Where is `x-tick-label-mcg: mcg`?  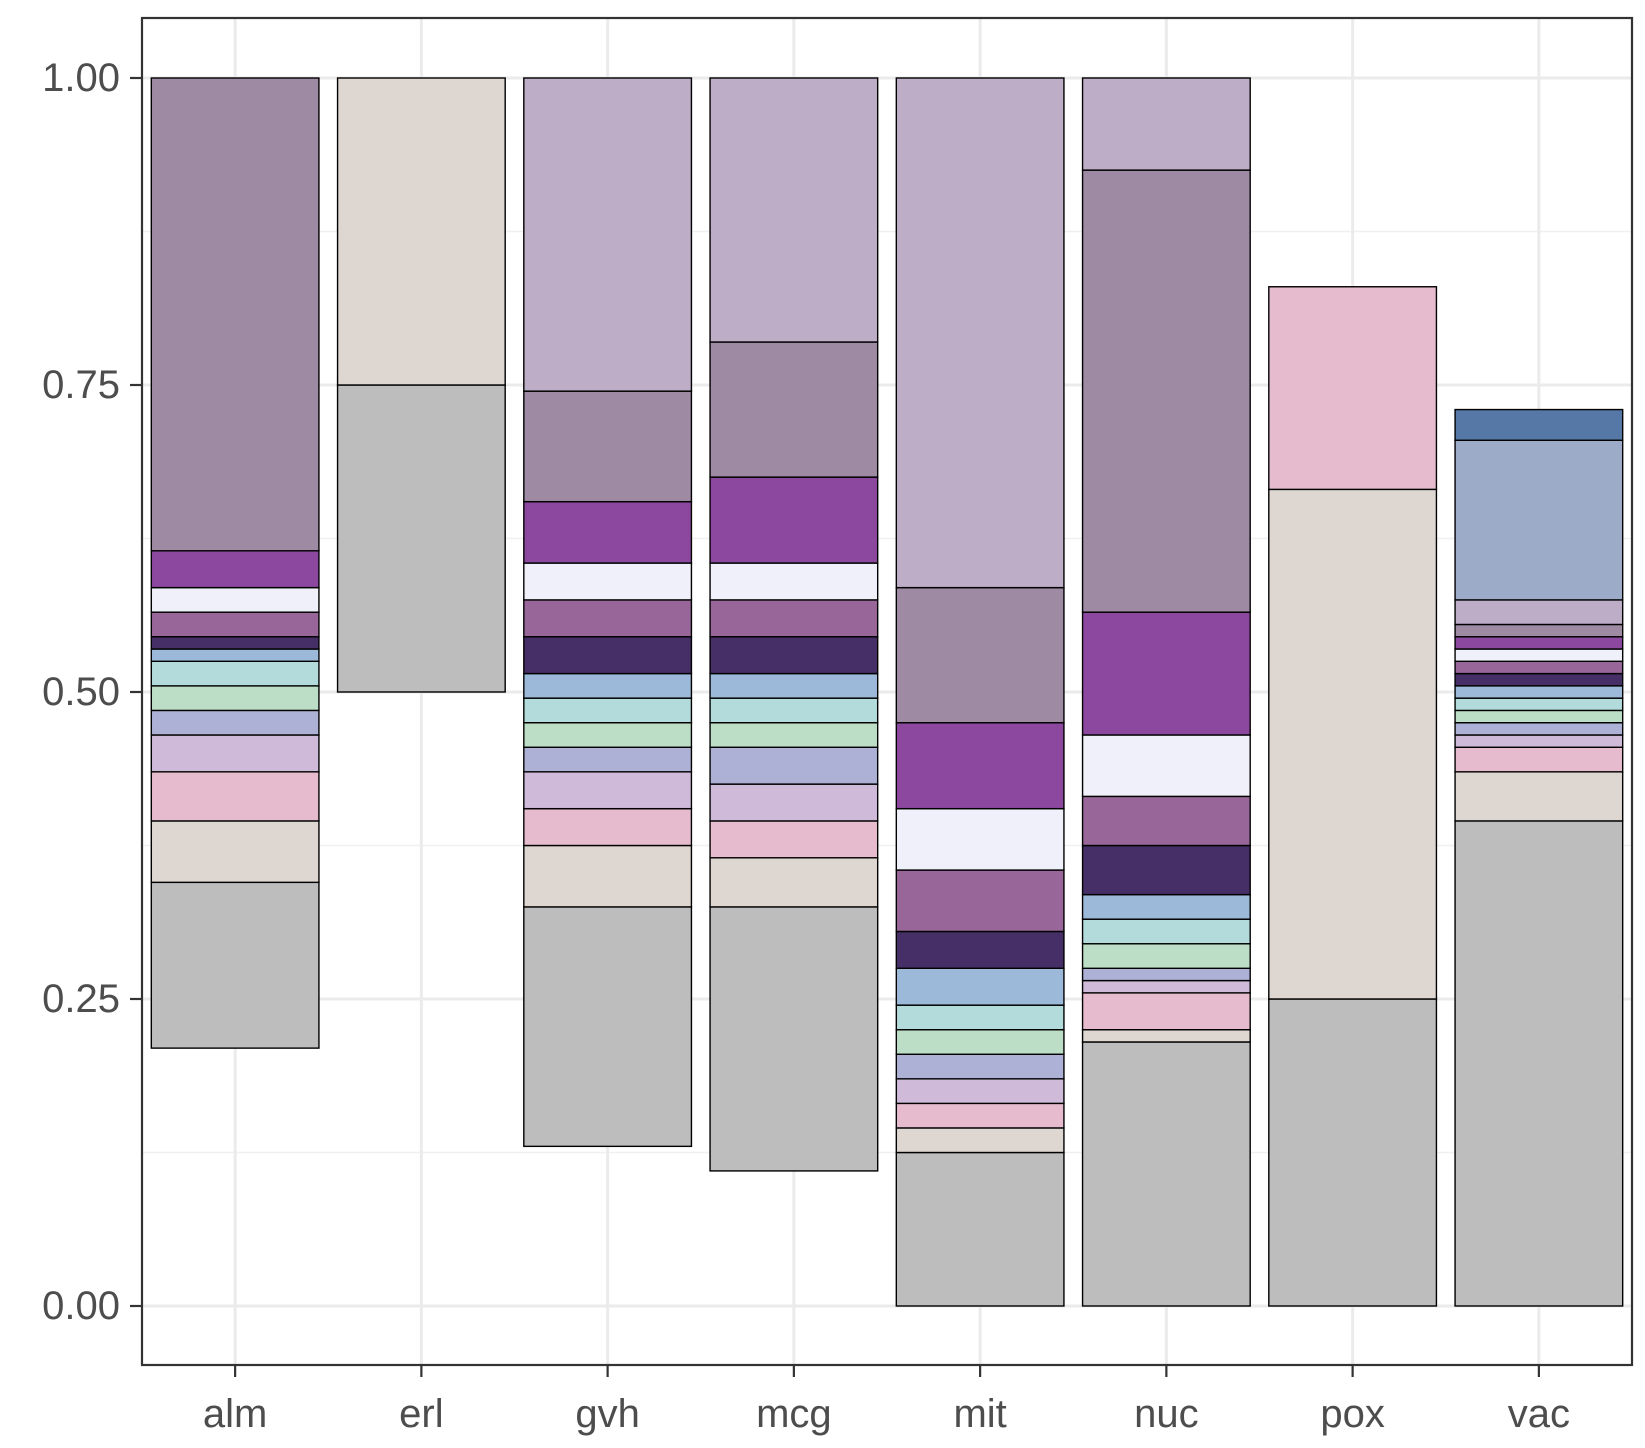 x-tick-label-mcg: mcg is located at coordinates (794, 1414).